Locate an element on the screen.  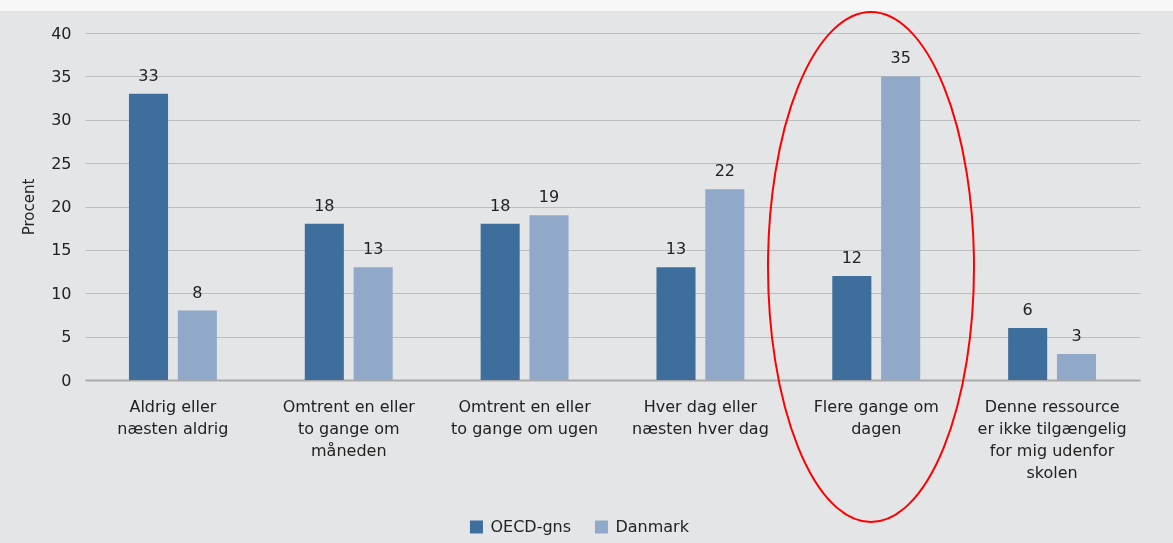
y-tick-label: 15 is located at coordinates (61, 250).